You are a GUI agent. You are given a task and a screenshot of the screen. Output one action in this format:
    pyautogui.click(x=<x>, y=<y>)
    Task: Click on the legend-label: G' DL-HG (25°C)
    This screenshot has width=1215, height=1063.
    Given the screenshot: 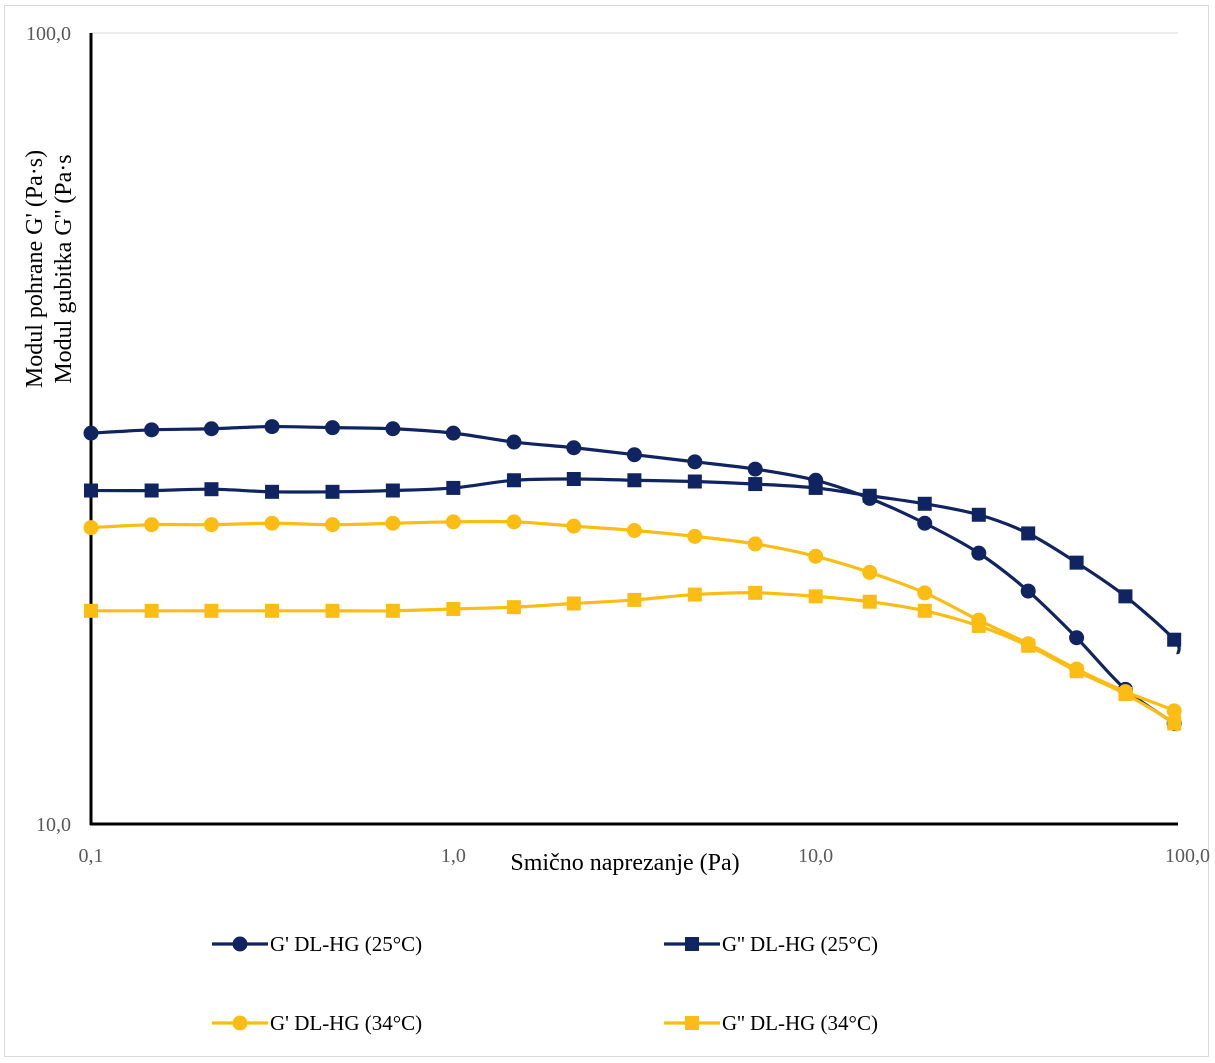 What is the action you would take?
    pyautogui.click(x=346, y=943)
    